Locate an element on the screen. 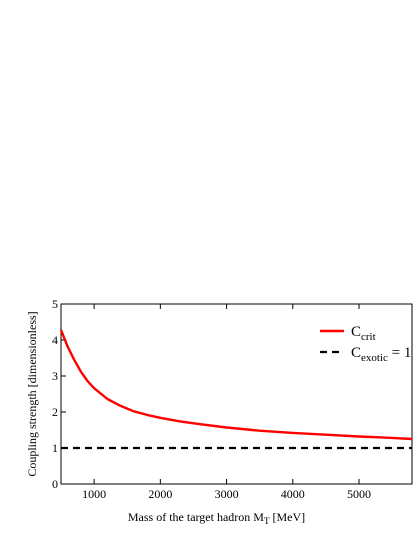 The height and width of the screenshot is (537, 415). y-tick-label: 2 is located at coordinates (55, 412).